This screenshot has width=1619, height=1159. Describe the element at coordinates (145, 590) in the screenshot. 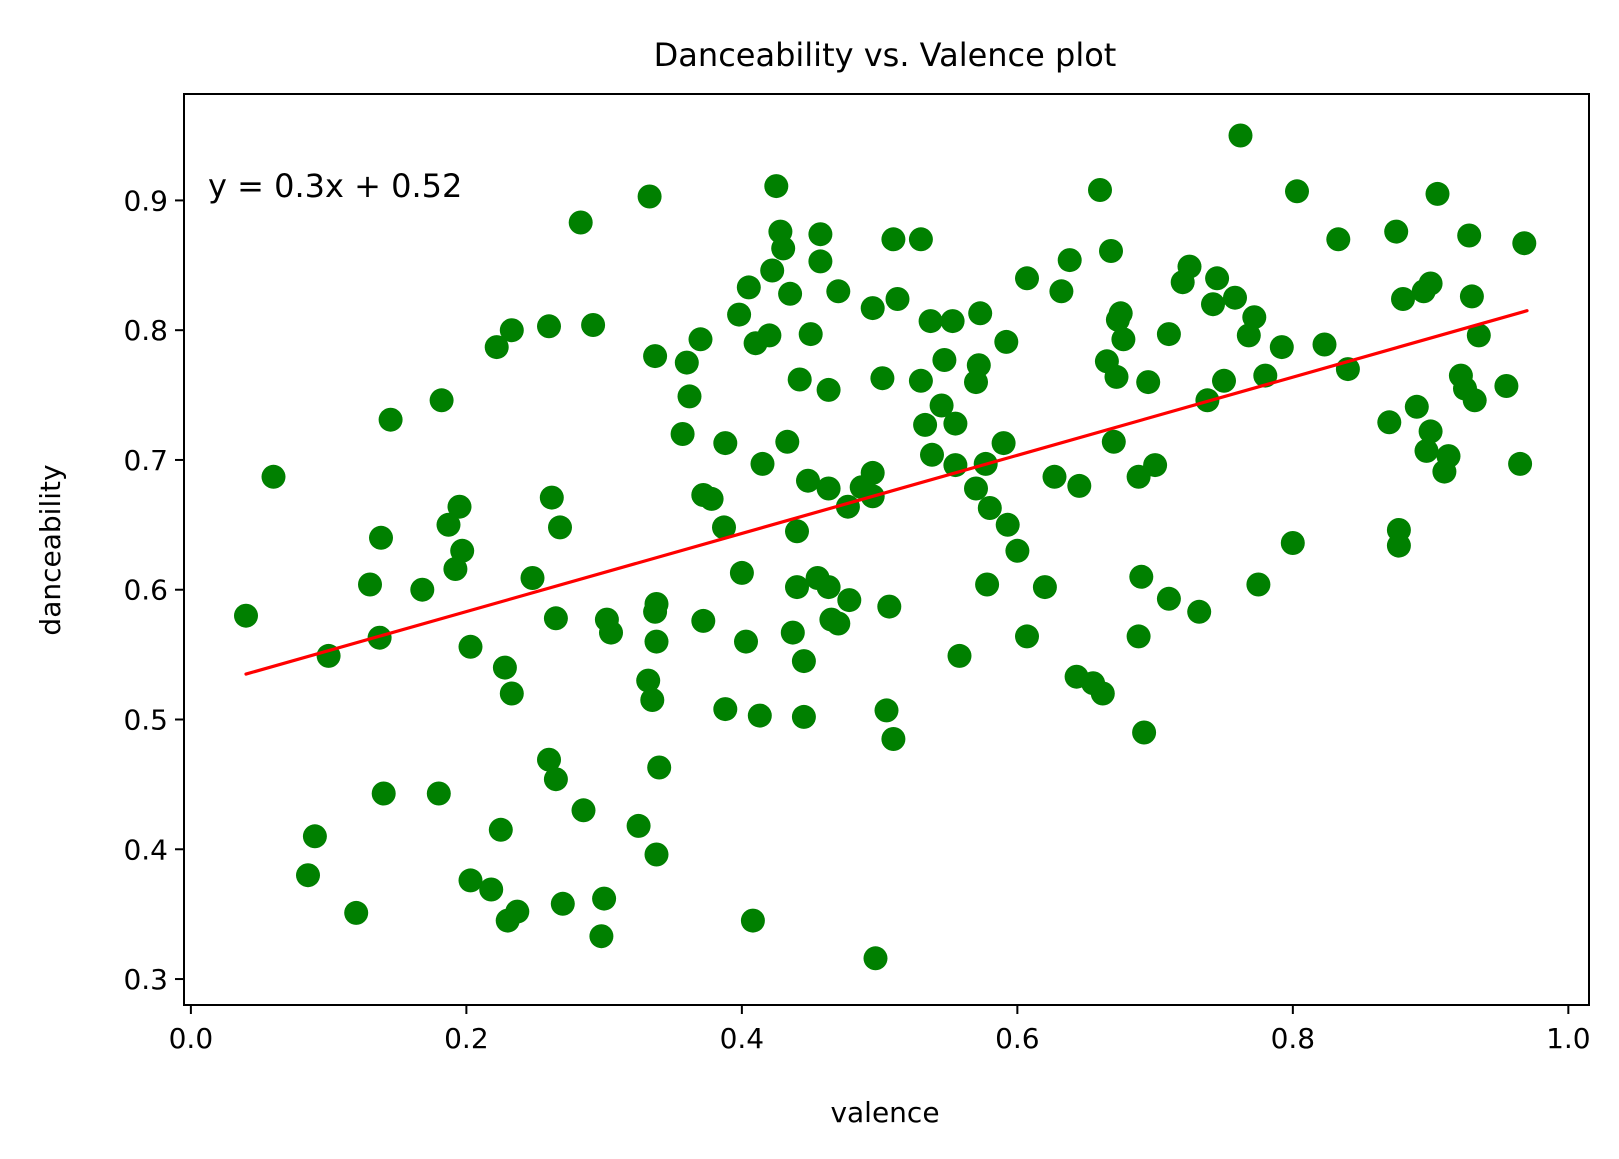

I see `y-tick-label: 0.6` at that location.